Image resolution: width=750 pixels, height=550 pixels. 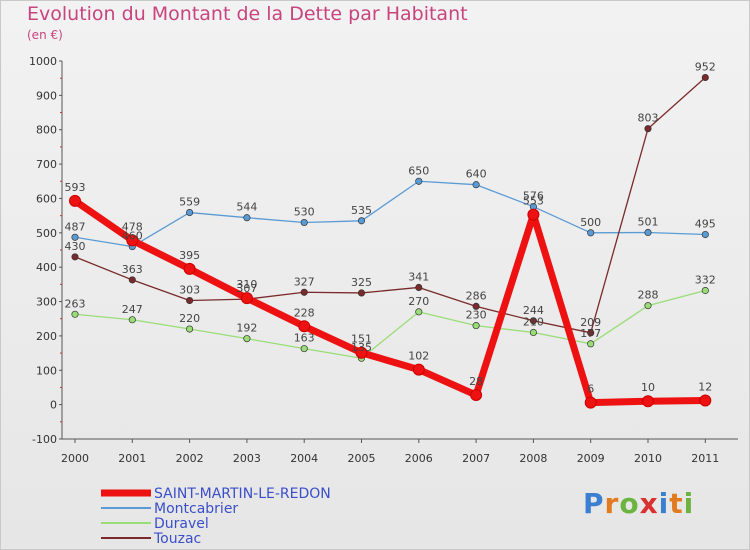 What do you see at coordinates (418, 170) in the screenshot?
I see `data-label: 650` at bounding box center [418, 170].